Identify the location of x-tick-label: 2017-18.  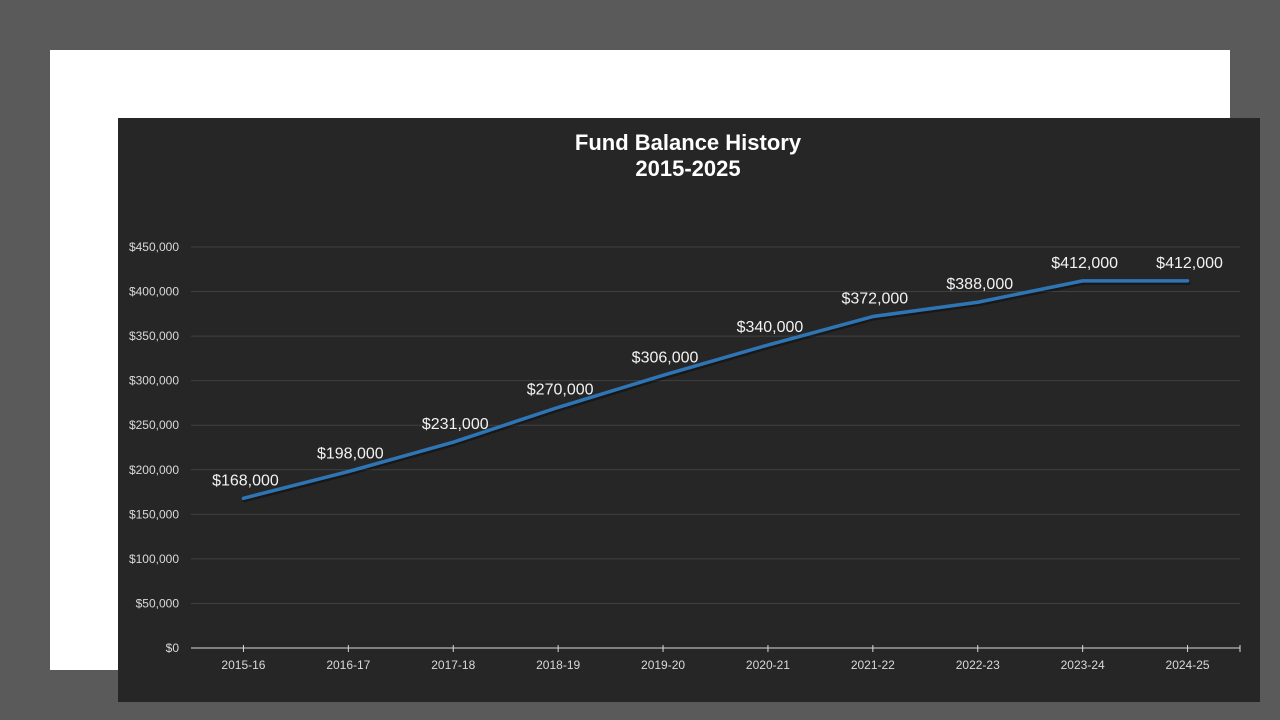
(453, 665).